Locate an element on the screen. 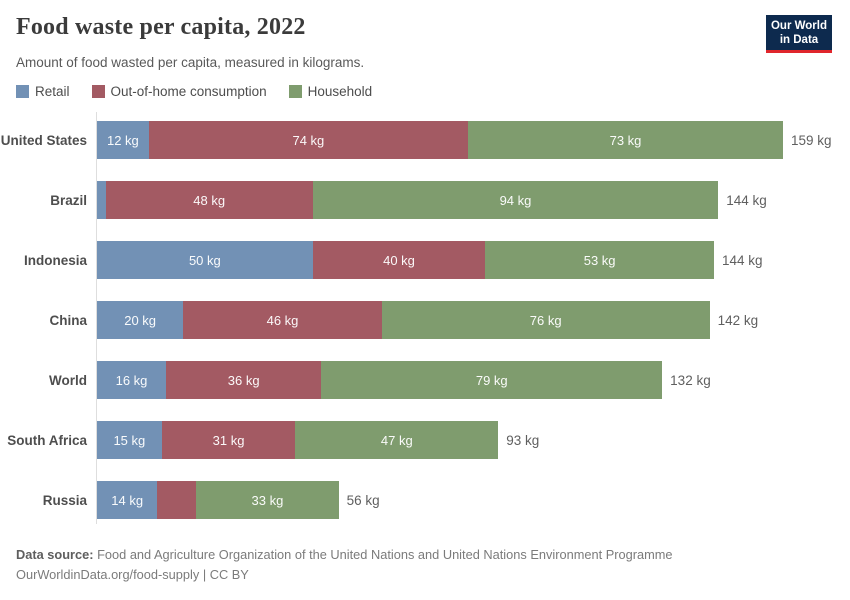  bar-segment-retail: 20 kg is located at coordinates (140, 320).